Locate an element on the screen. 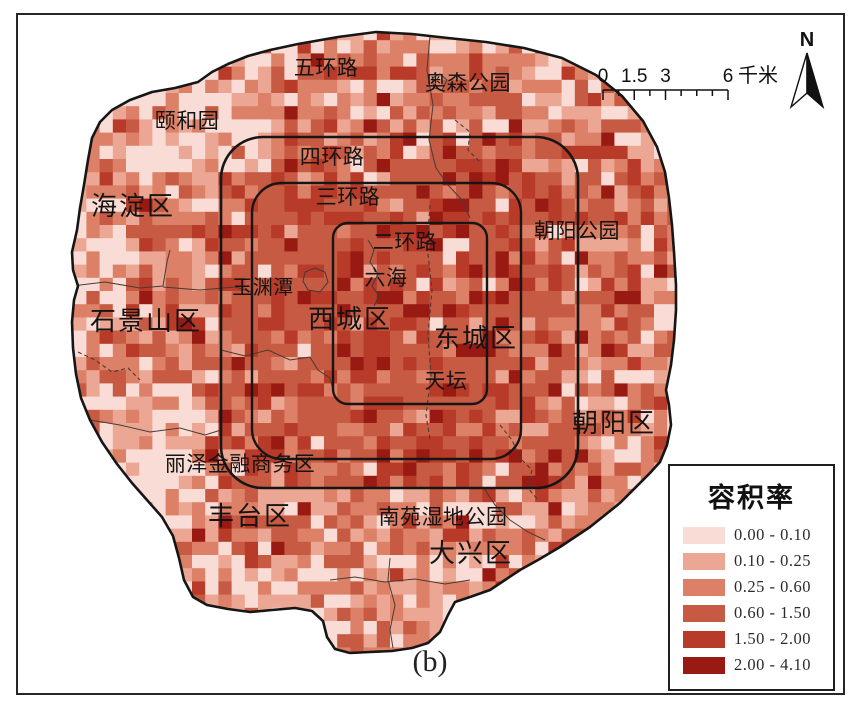  ring-road-3rd is located at coordinates (386, 321).